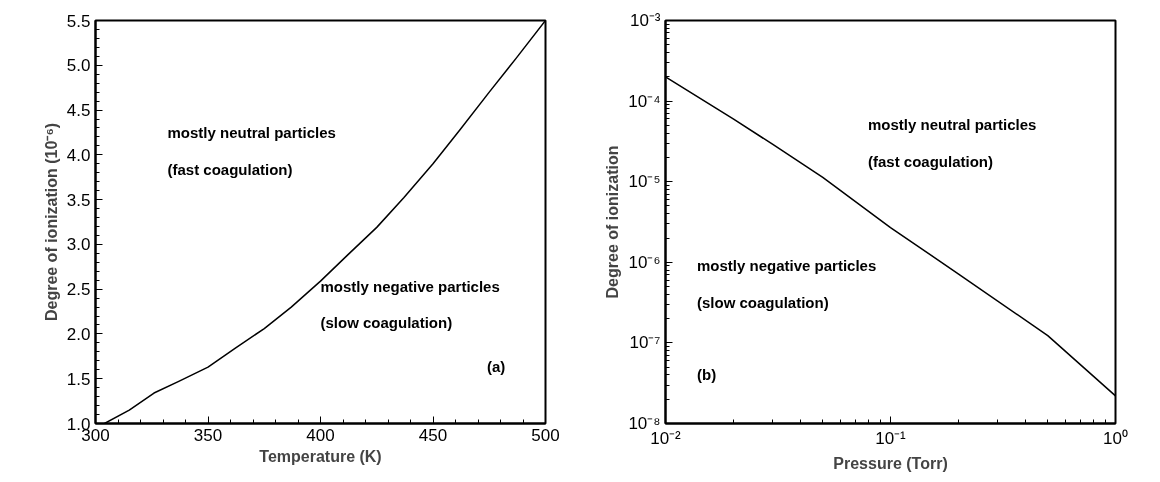 This screenshot has height=482, width=1160. Describe the element at coordinates (433, 435) in the screenshot. I see `x-tick-label: 450` at that location.